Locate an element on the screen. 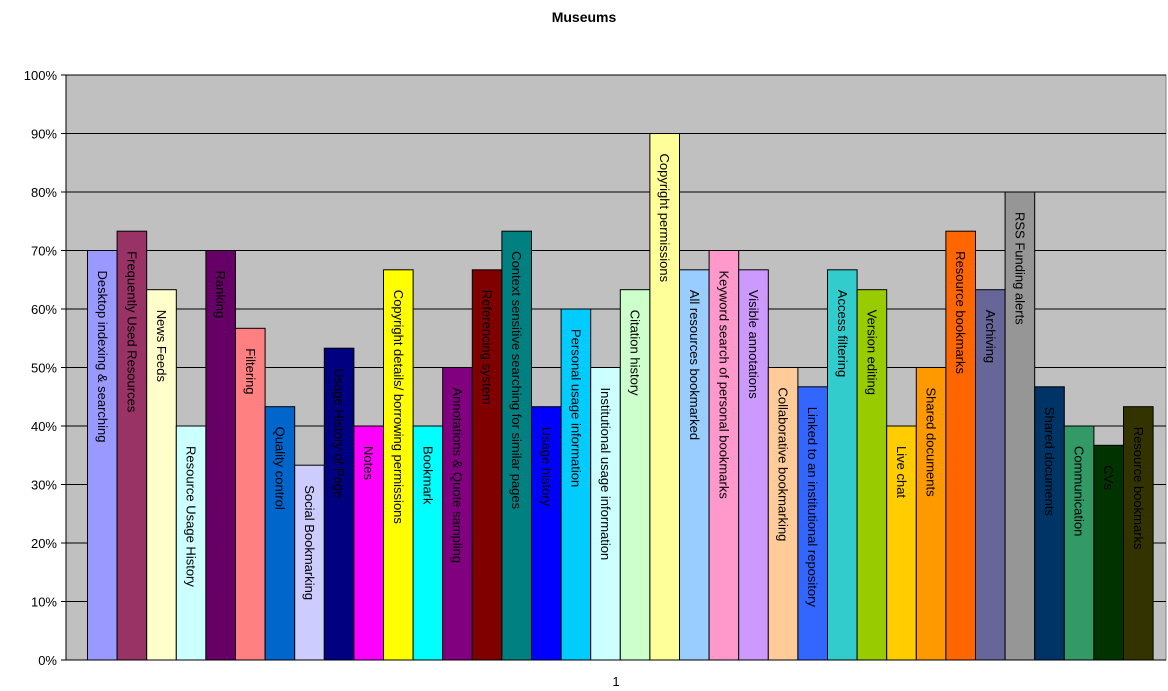  bar-label: Frequently Used Resources is located at coordinates (131, 332).